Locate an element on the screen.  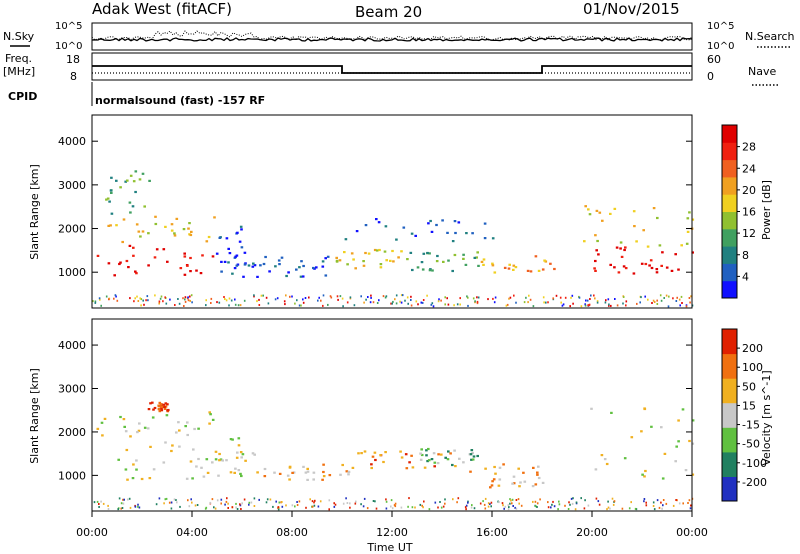
colorbar-tick-label: 15 is located at coordinates (749, 405).